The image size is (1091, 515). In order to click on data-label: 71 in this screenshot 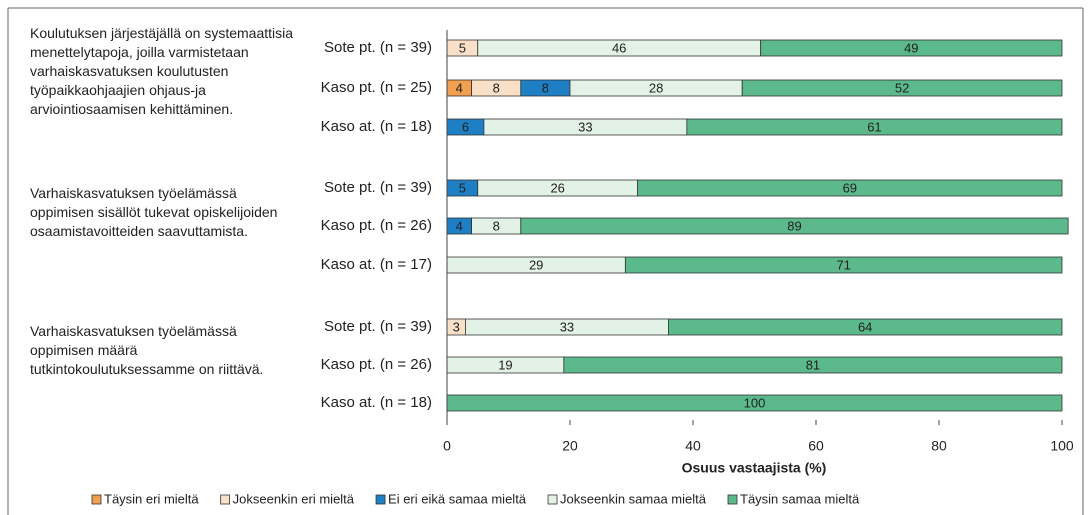, I will do `click(843, 264)`.